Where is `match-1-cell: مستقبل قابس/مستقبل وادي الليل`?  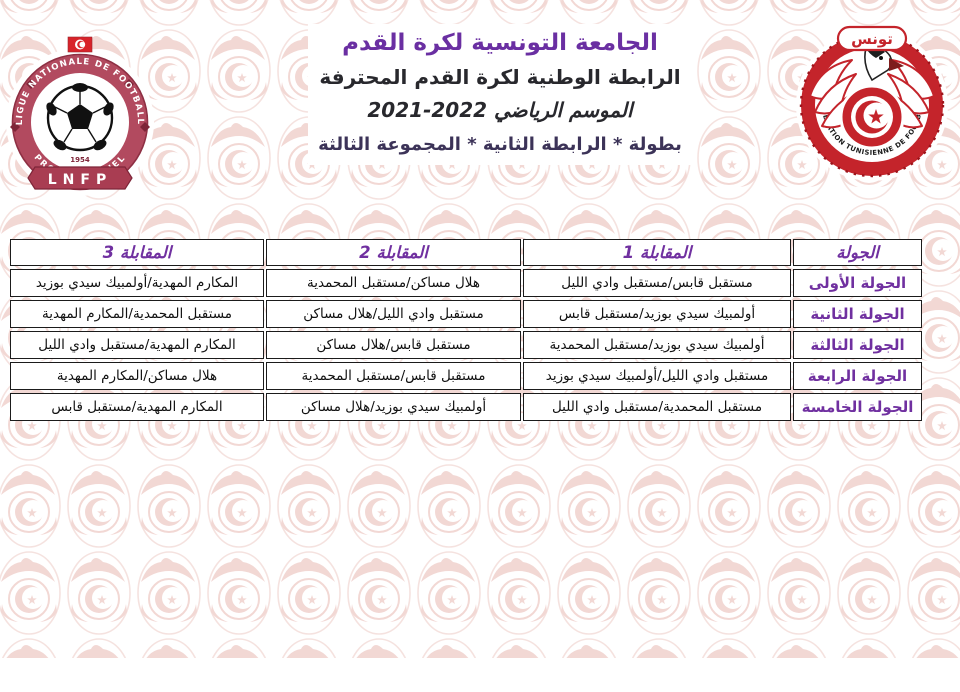
match-1-cell: مستقبل قابس/مستقبل وادي الليل is located at coordinates (657, 283).